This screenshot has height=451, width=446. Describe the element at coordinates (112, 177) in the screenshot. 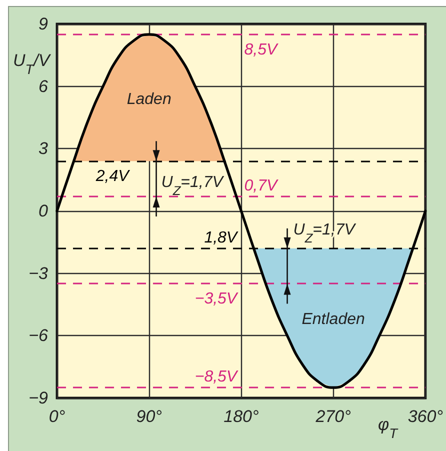

I see `ref-line-label: 2,4V` at that location.